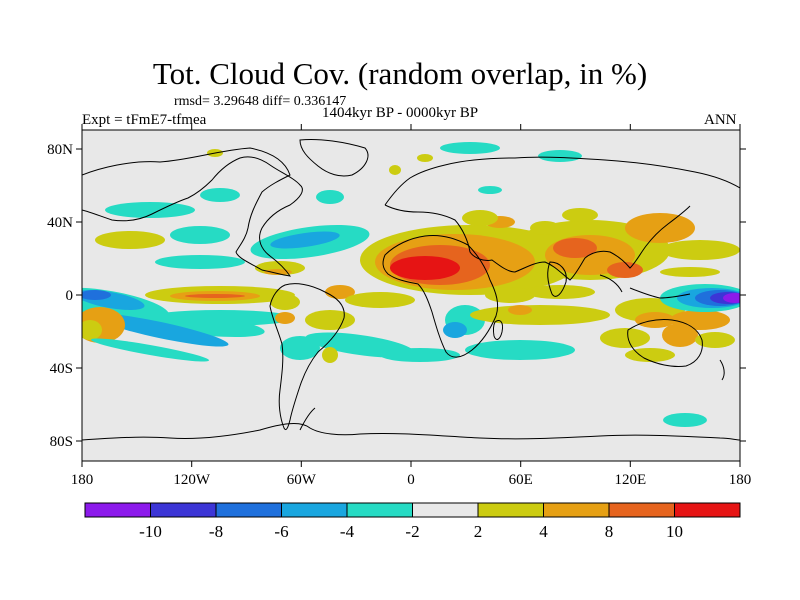 Image resolution: width=800 pixels, height=600 pixels. What do you see at coordinates (478, 531) in the screenshot?
I see `colorbar-label: 2` at bounding box center [478, 531].